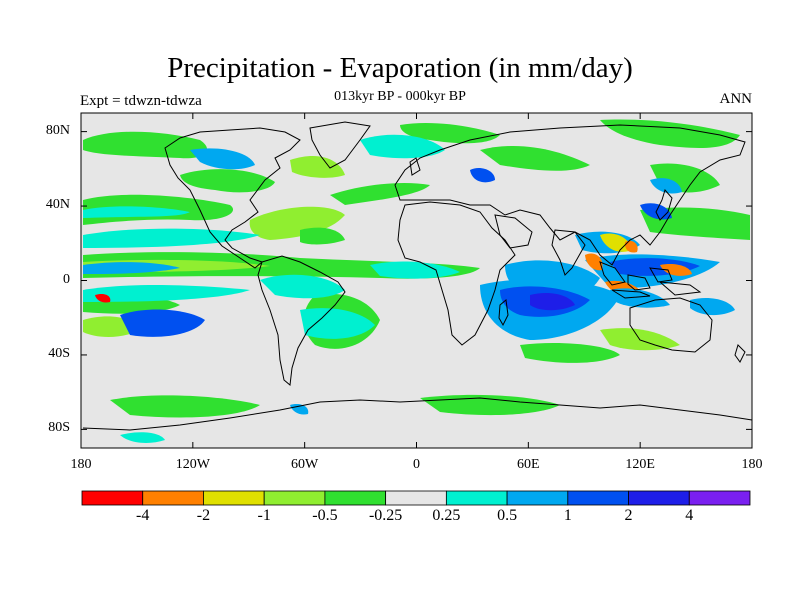 Image resolution: width=800 pixels, height=600 pixels. I want to click on lon-tick-label: 120W, so click(192, 464).